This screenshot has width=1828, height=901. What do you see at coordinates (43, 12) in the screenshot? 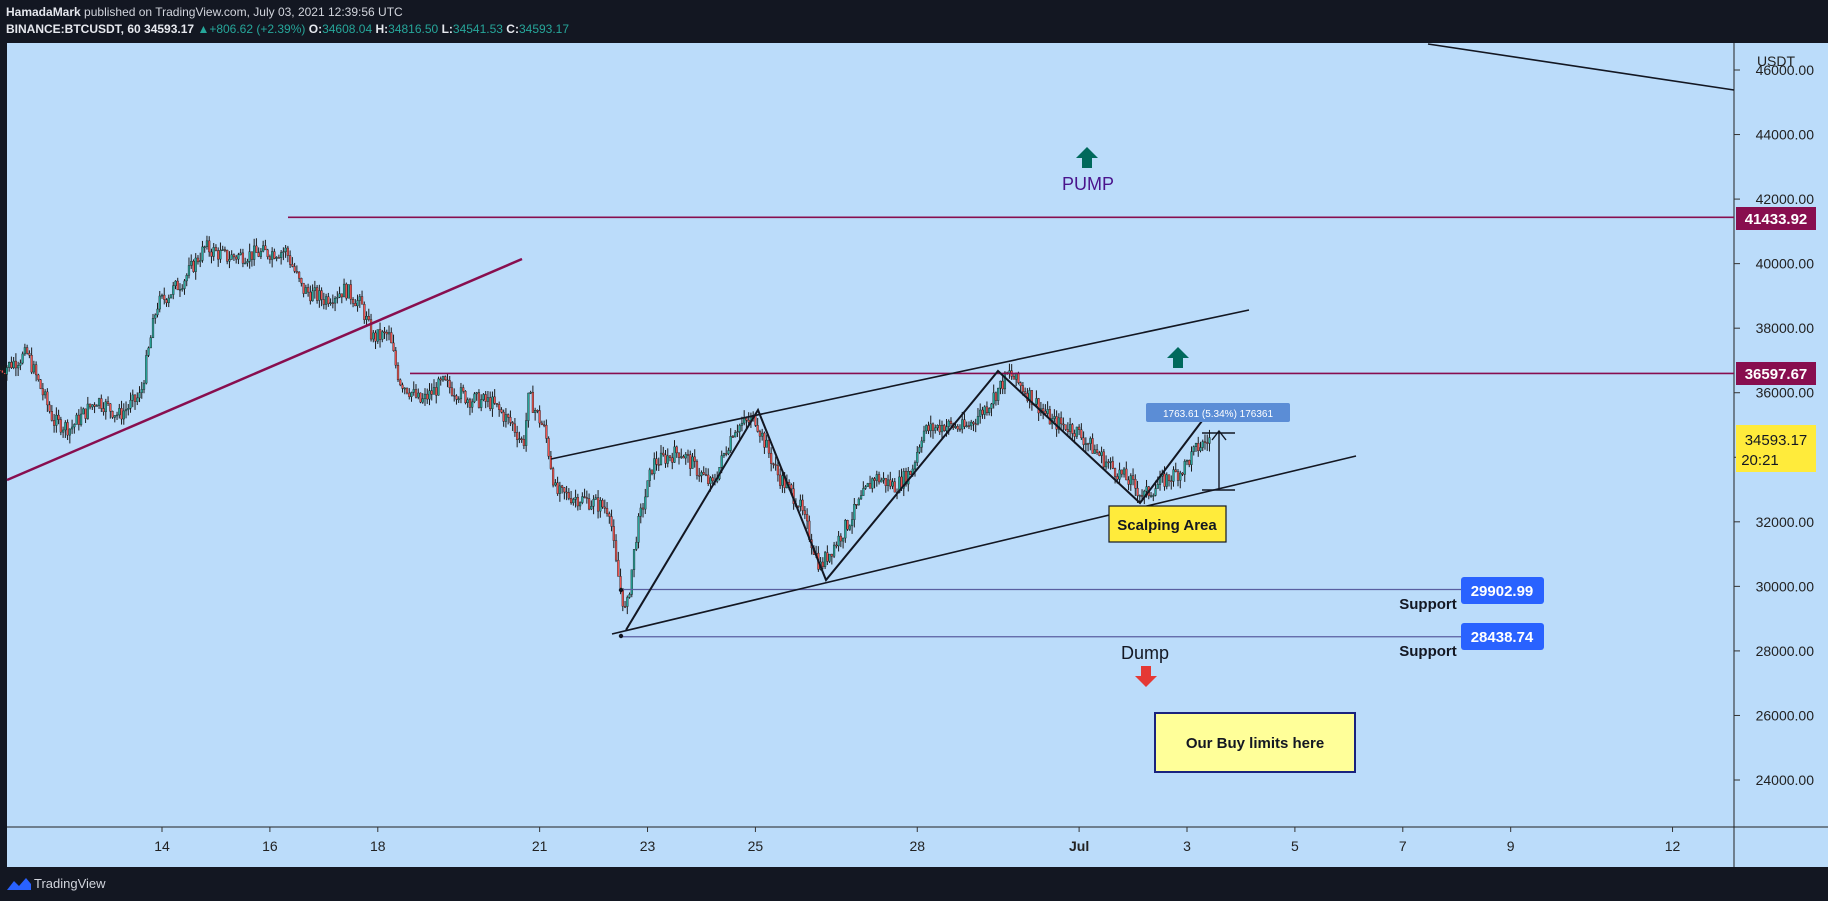
I see `author-name: HamadaMark` at bounding box center [43, 12].